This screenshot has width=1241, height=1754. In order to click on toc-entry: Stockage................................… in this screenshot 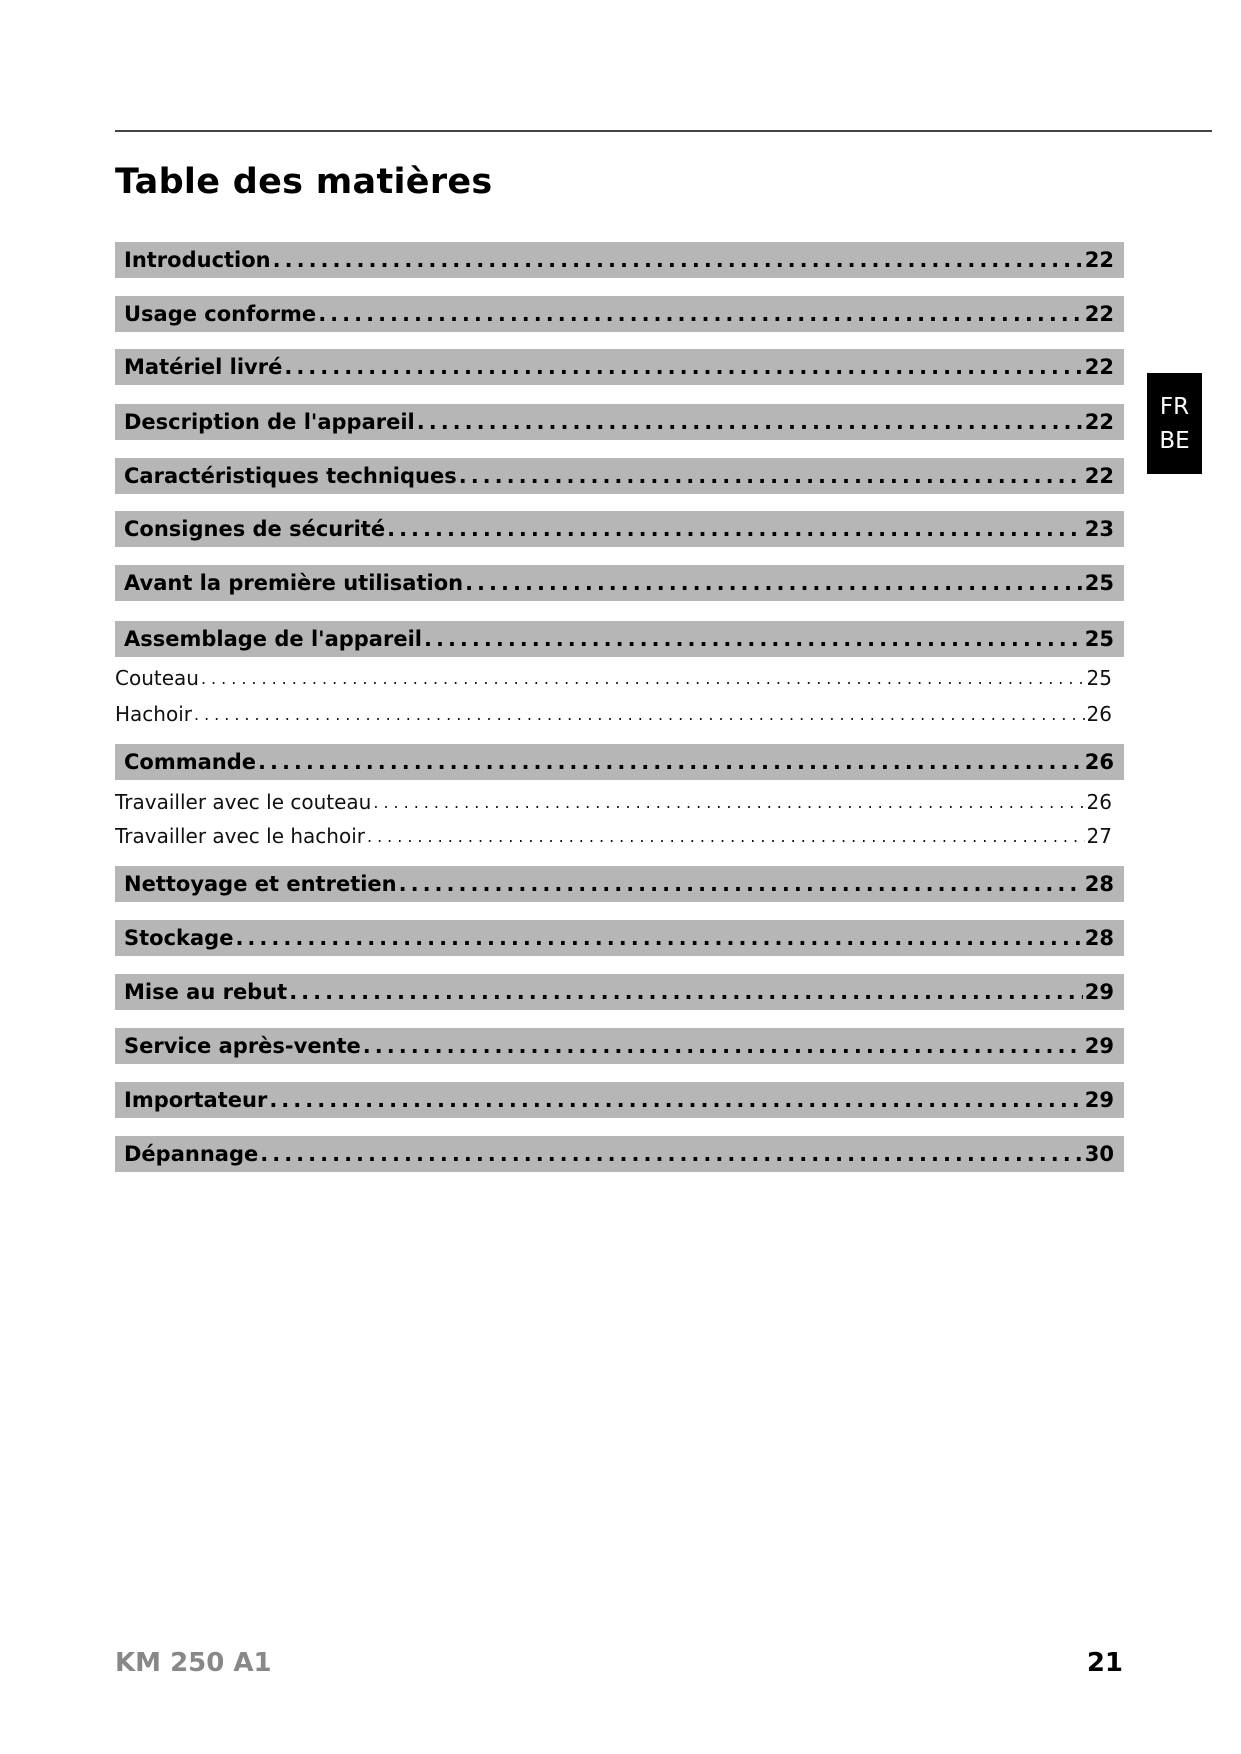, I will do `click(619, 938)`.